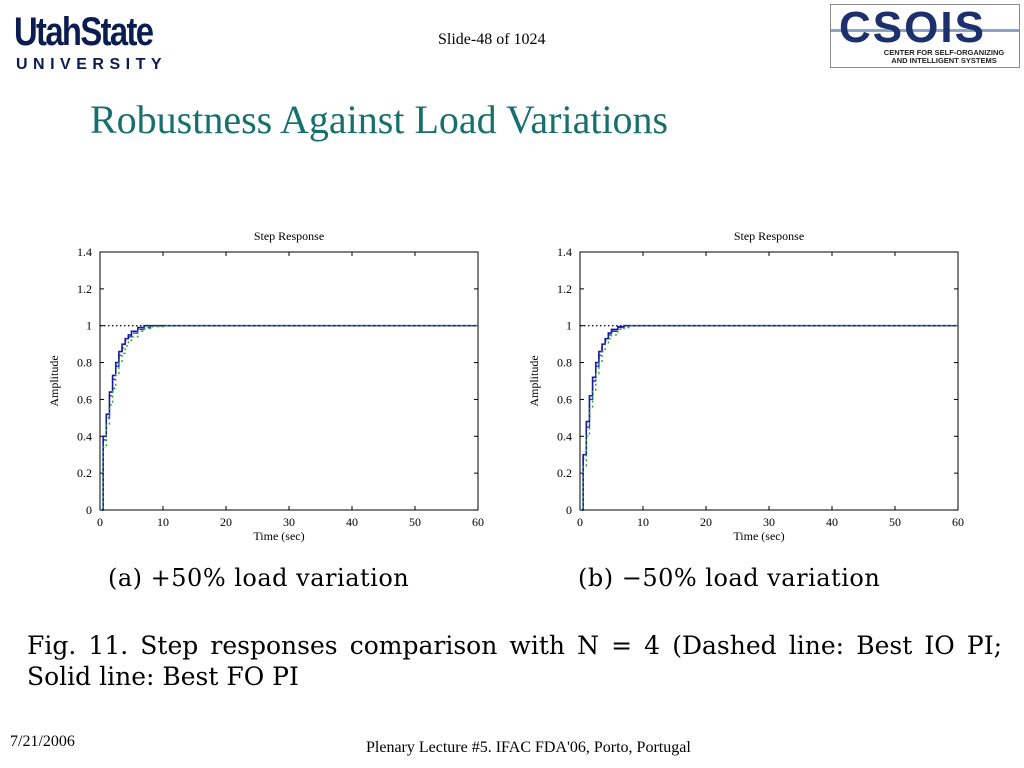 The height and width of the screenshot is (768, 1024). I want to click on utah-state-university-logo: UtahState UNIVERSITY, so click(107, 42).